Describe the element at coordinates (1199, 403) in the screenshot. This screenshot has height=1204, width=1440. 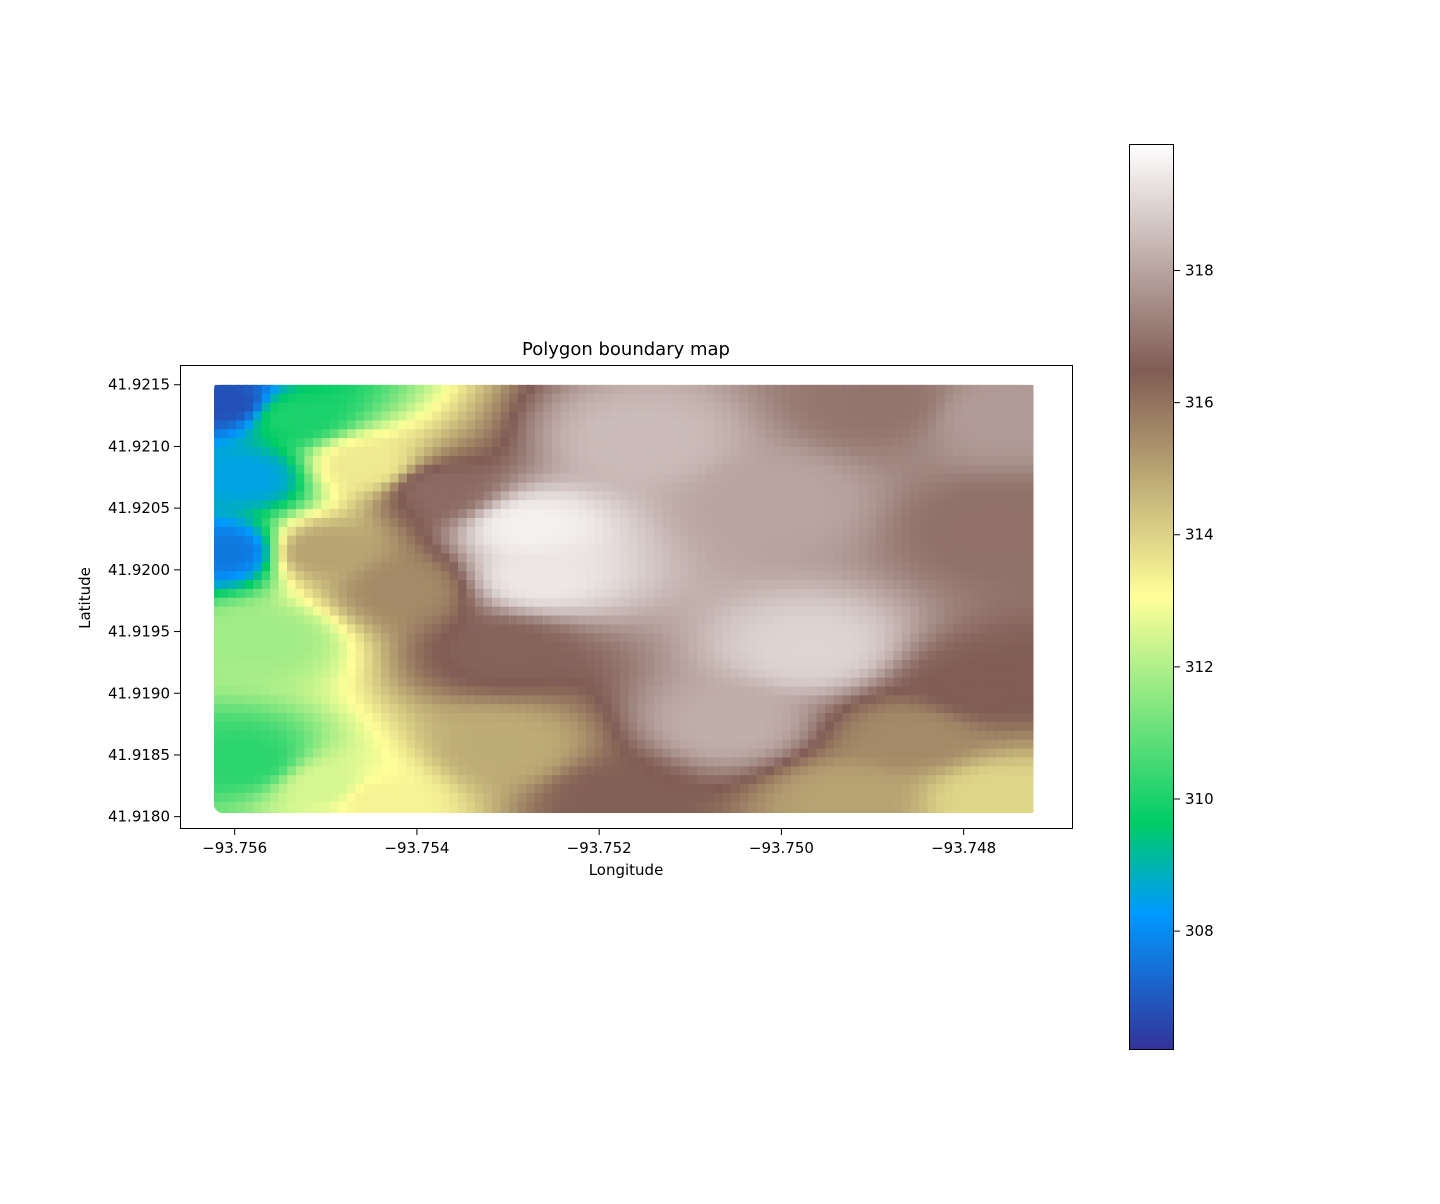
I see `colorbar-tick-label: 316` at that location.